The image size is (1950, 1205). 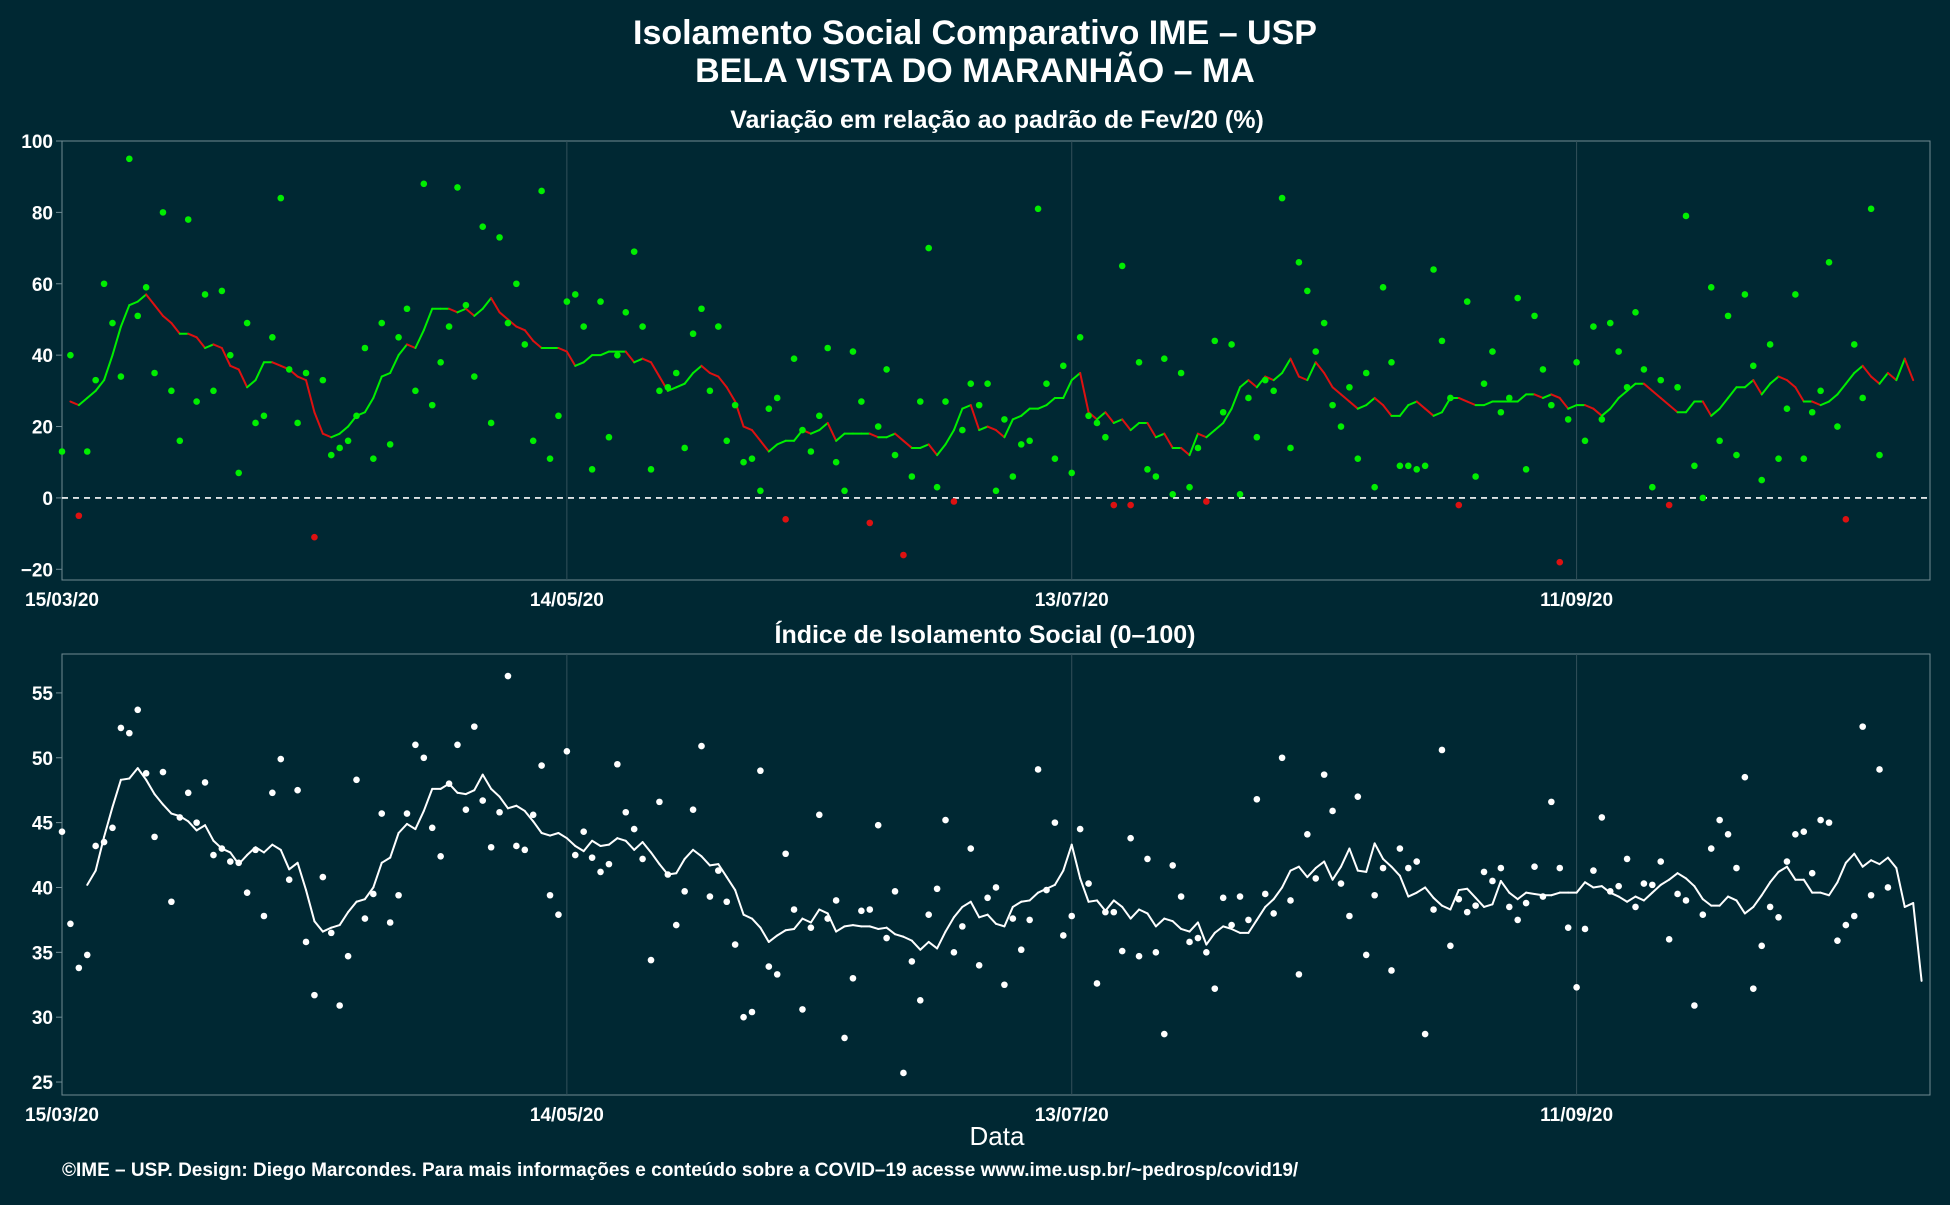 I want to click on index-y-tick-label: 35, so click(x=43, y=953).